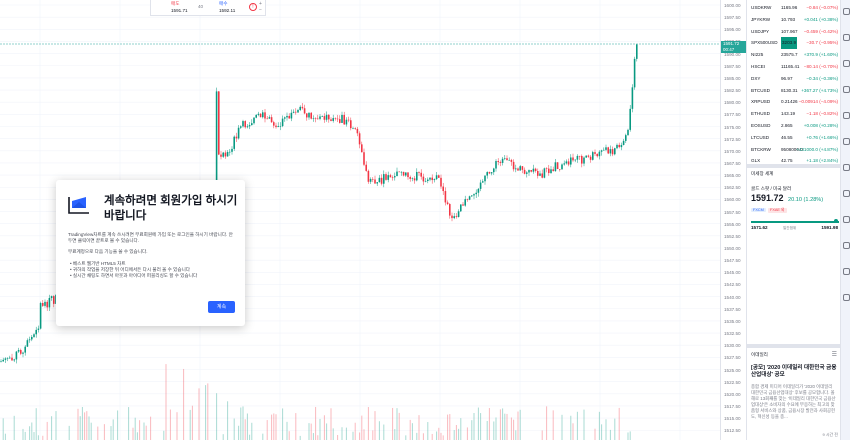 This screenshot has width=850, height=440. Describe the element at coordinates (794, 79) in the screenshot. I see `watchlist-row: DXY 96.97 −0.34 (−0.36%)` at that location.